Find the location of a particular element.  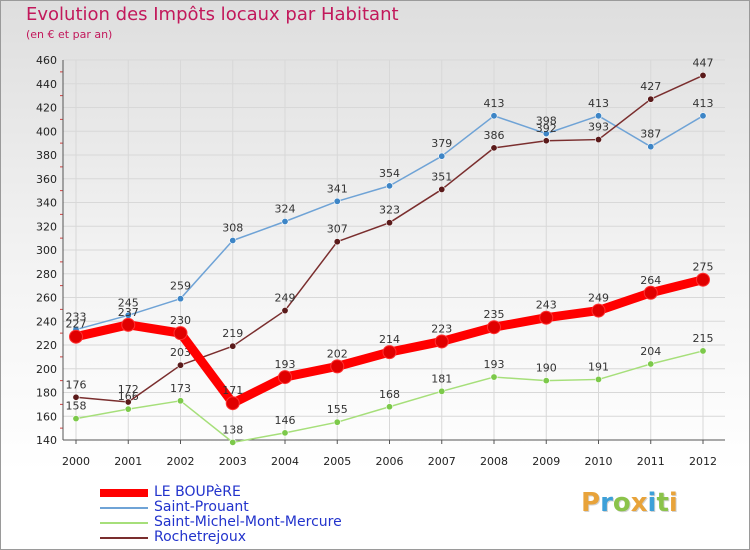

y-tick-label: 440 is located at coordinates (46, 84).